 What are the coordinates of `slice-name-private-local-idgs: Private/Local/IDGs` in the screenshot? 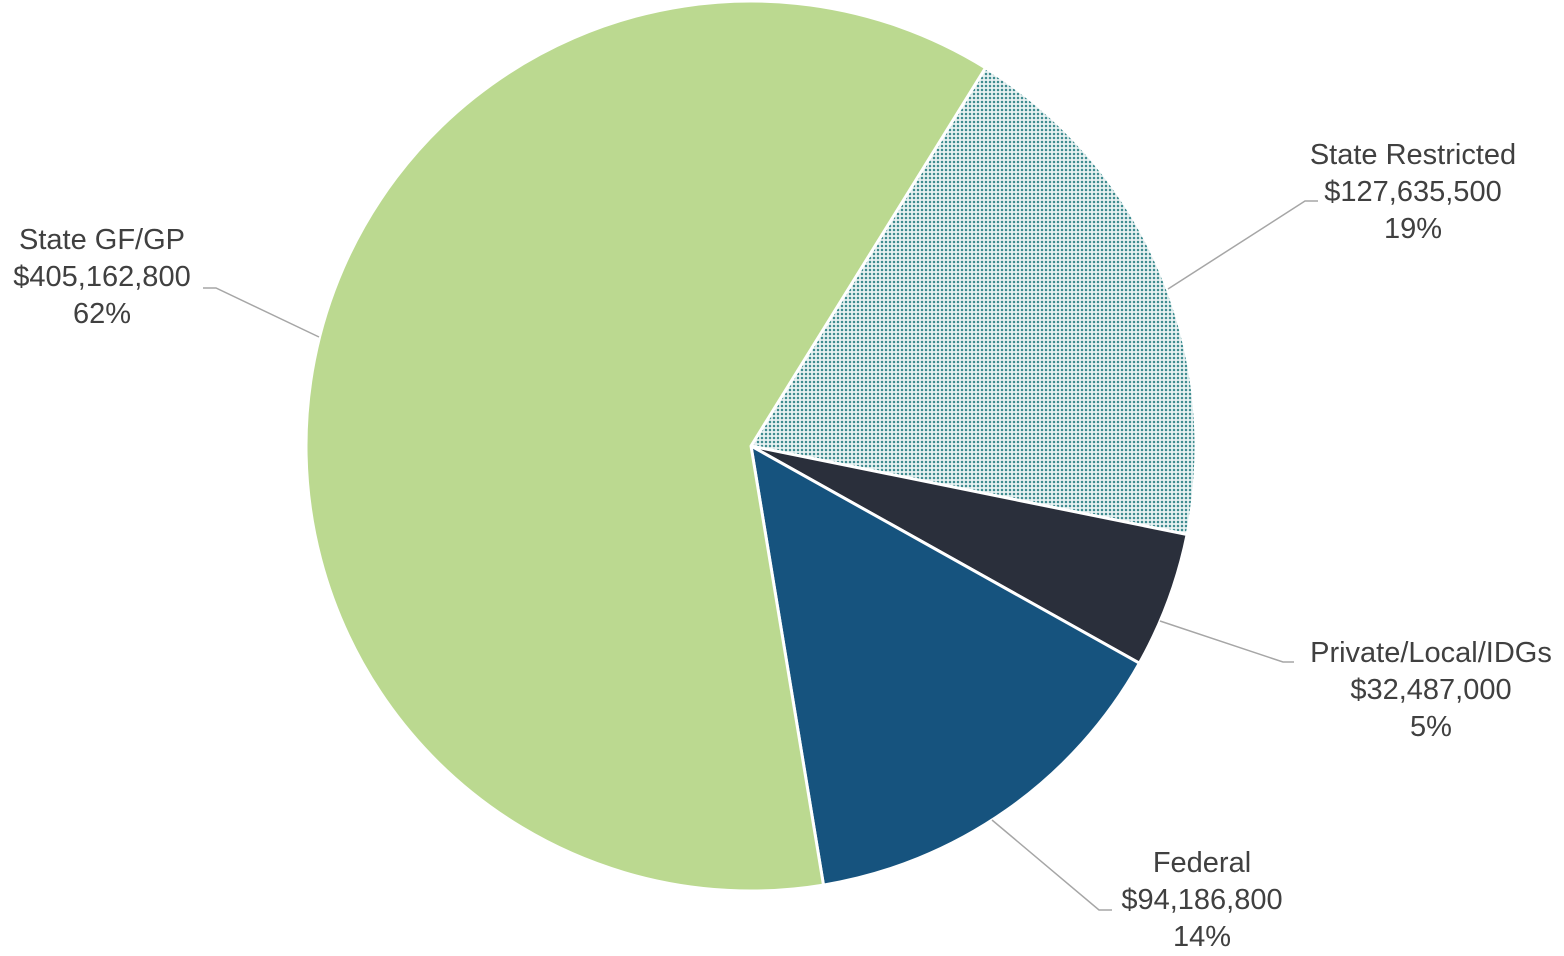 It's located at (1431, 653).